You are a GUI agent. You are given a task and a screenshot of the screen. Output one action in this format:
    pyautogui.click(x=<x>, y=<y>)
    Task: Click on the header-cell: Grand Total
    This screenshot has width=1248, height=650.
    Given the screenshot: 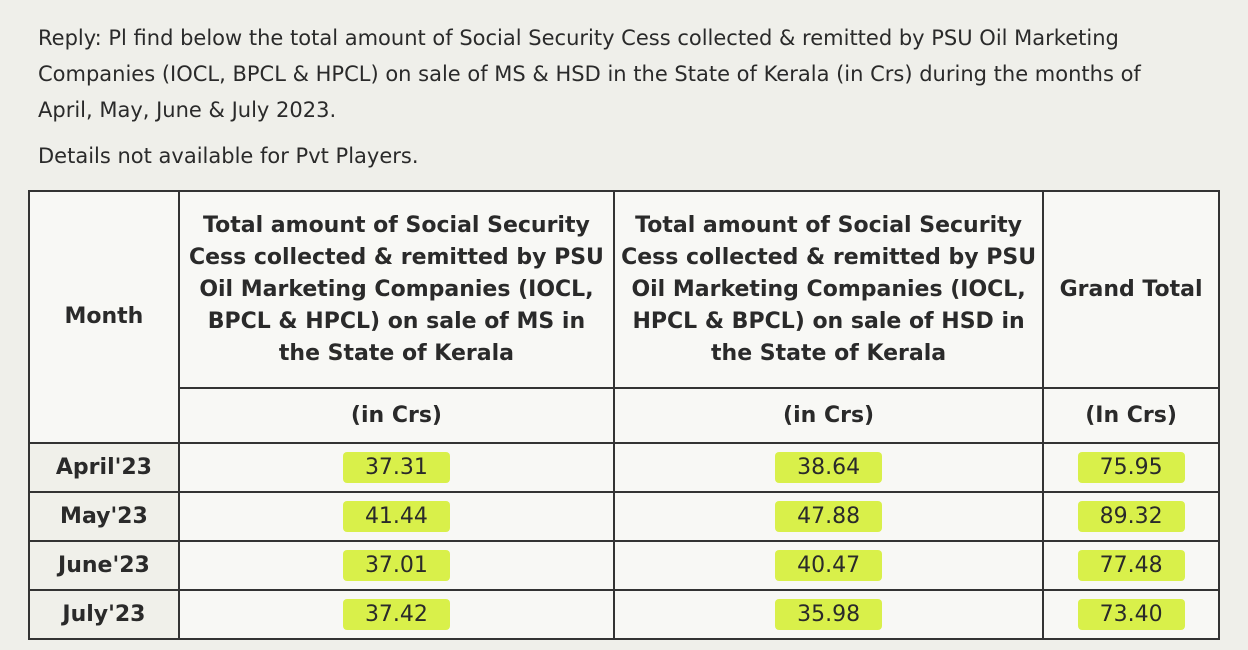 What is the action you would take?
    pyautogui.click(x=1131, y=289)
    